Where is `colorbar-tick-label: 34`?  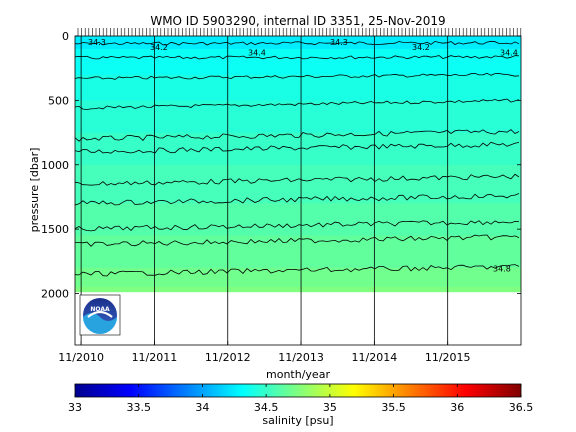
colorbar-tick-label: 34 is located at coordinates (202, 407).